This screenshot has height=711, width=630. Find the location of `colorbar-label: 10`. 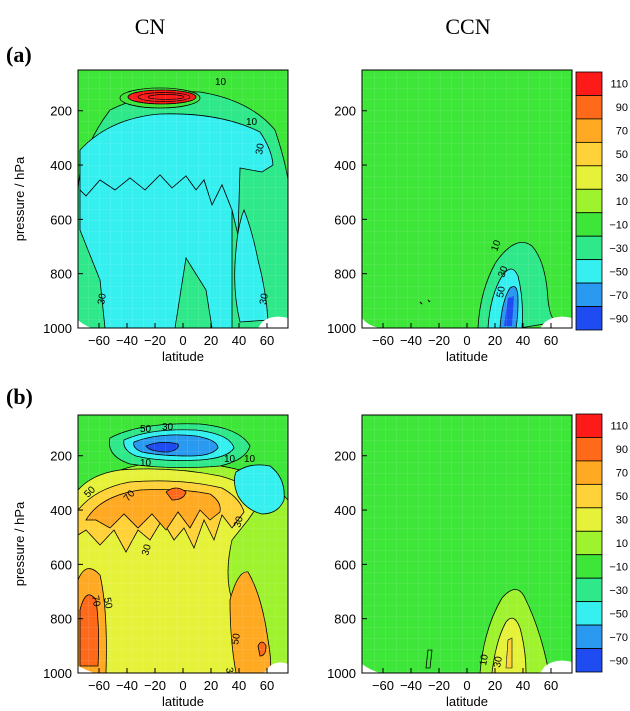

colorbar-label: 10 is located at coordinates (622, 544).